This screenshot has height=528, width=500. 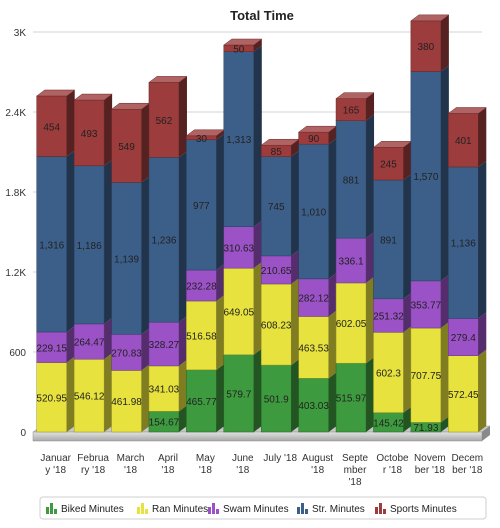 I want to click on legend-item: Sports Minutes, so click(x=416, y=509).